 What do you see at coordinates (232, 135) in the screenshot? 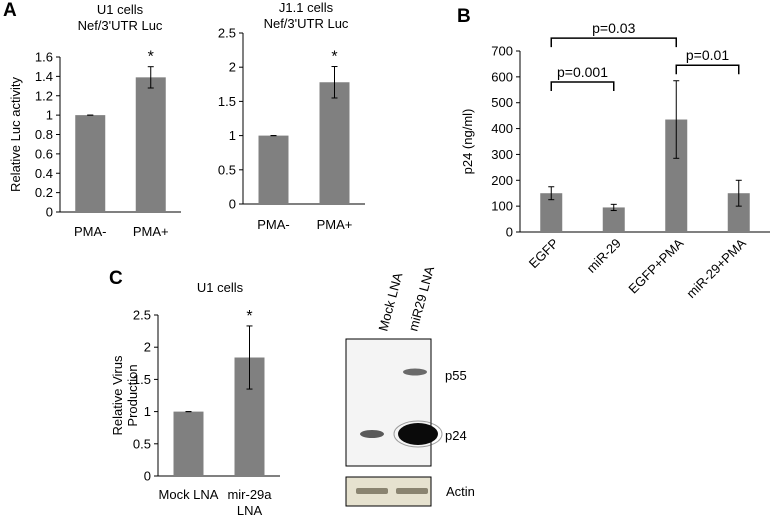
I see `chart-a2-ytick-label-2: 1` at bounding box center [232, 135].